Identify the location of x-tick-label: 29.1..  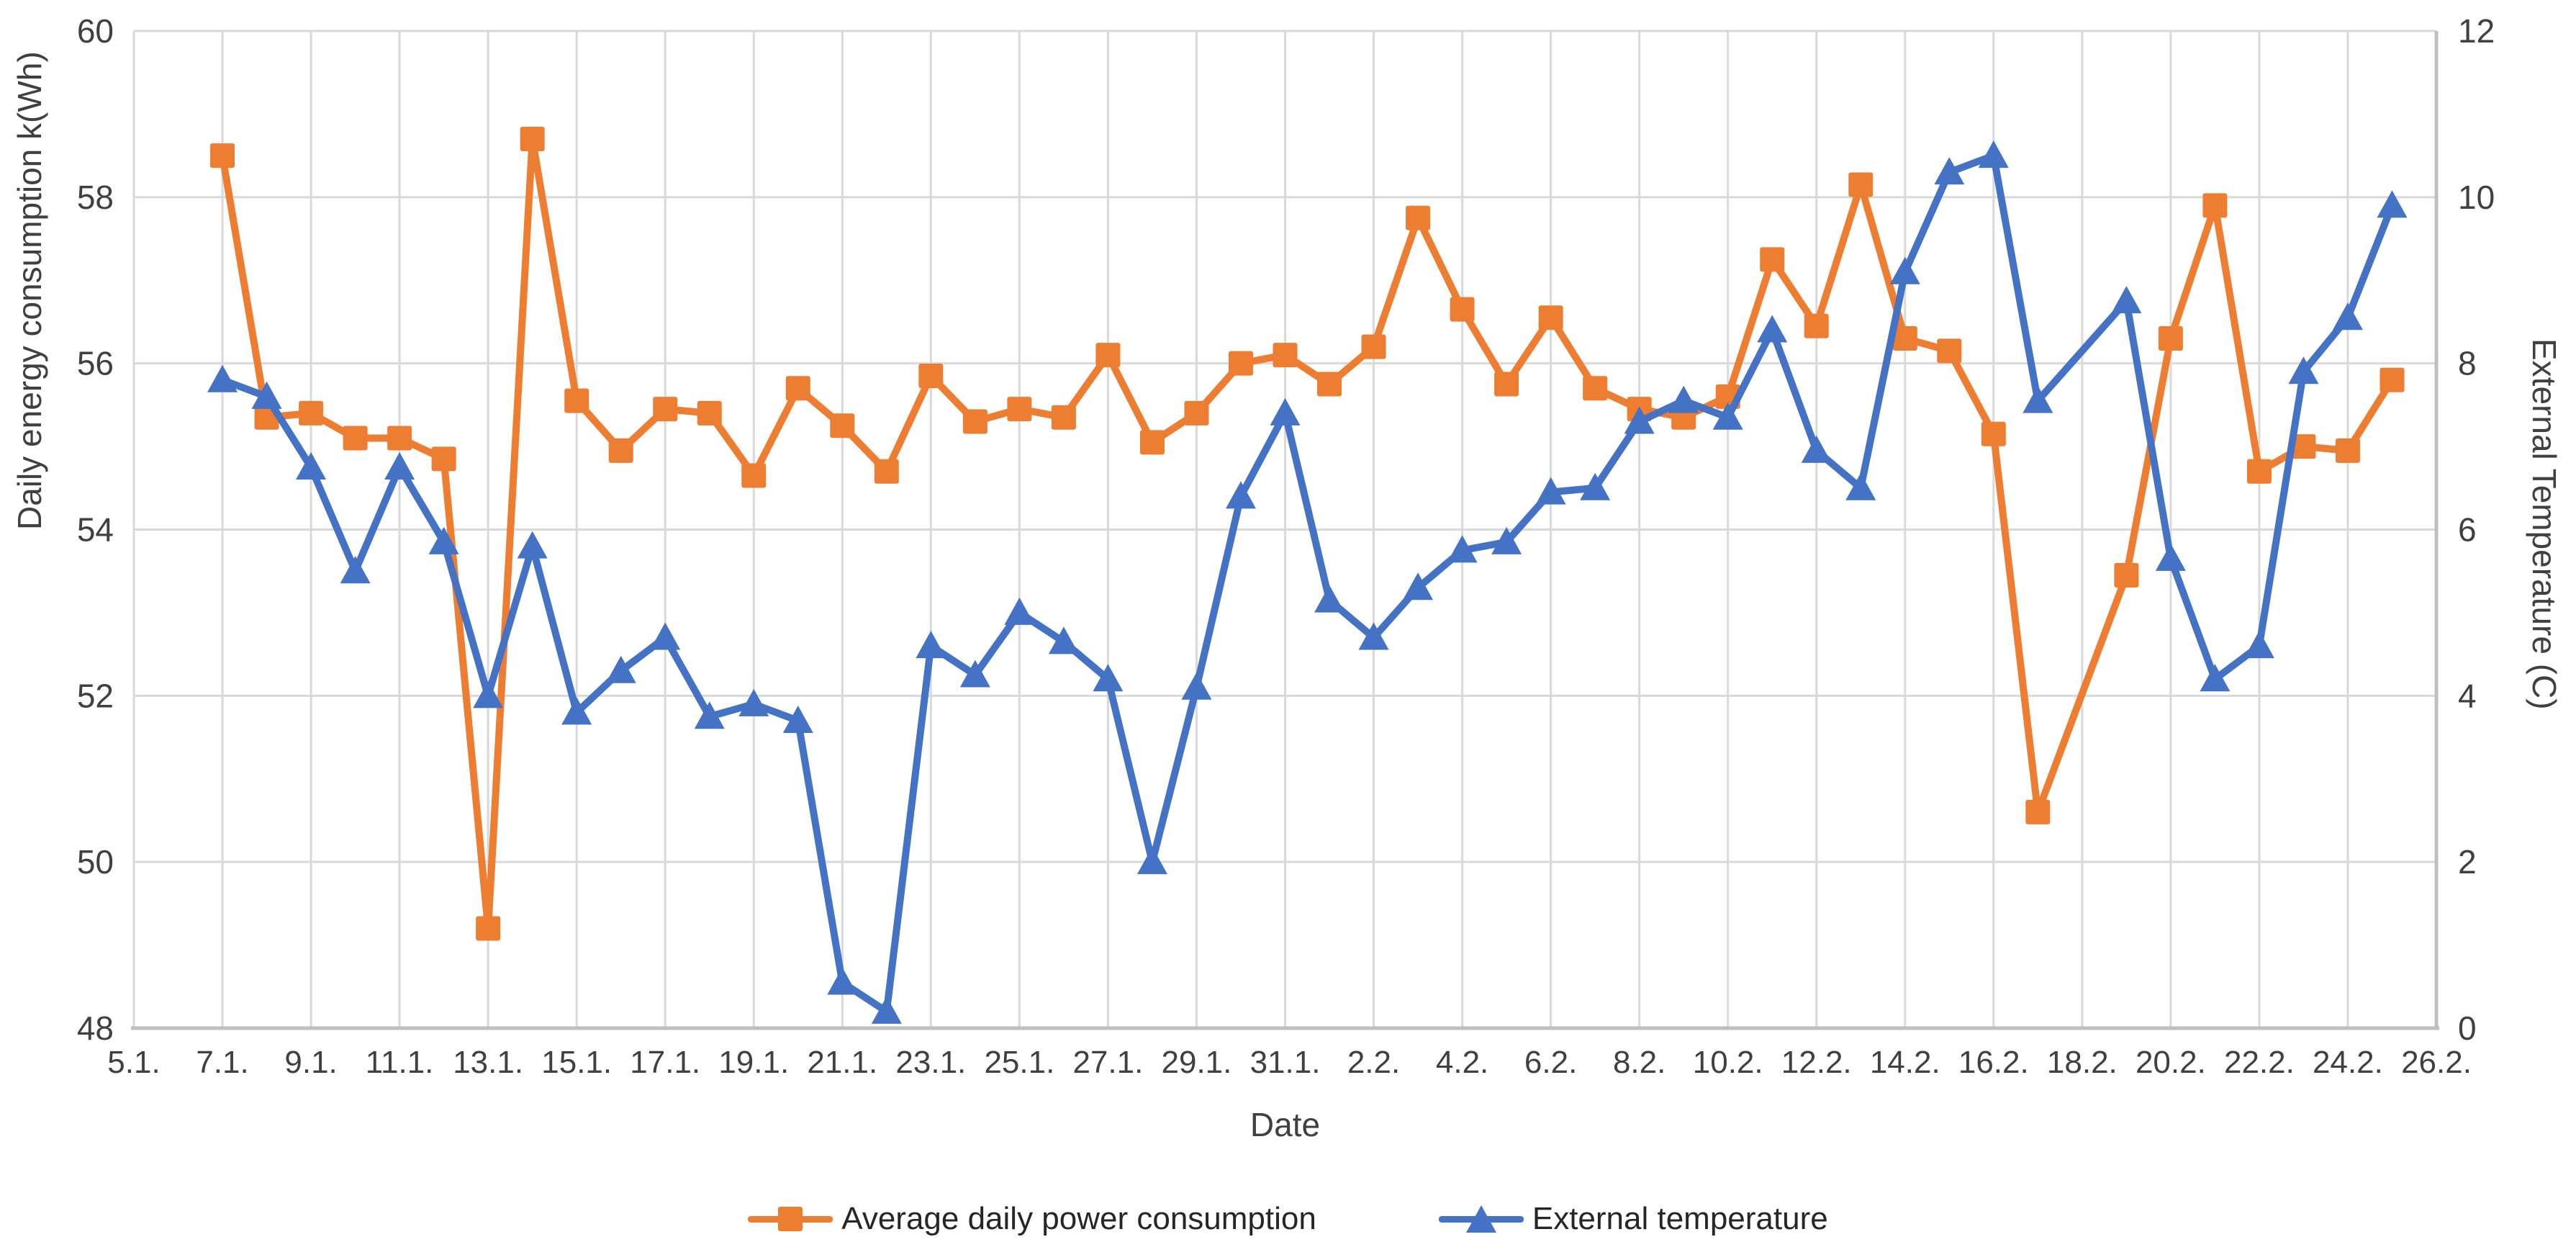
(1197, 1062).